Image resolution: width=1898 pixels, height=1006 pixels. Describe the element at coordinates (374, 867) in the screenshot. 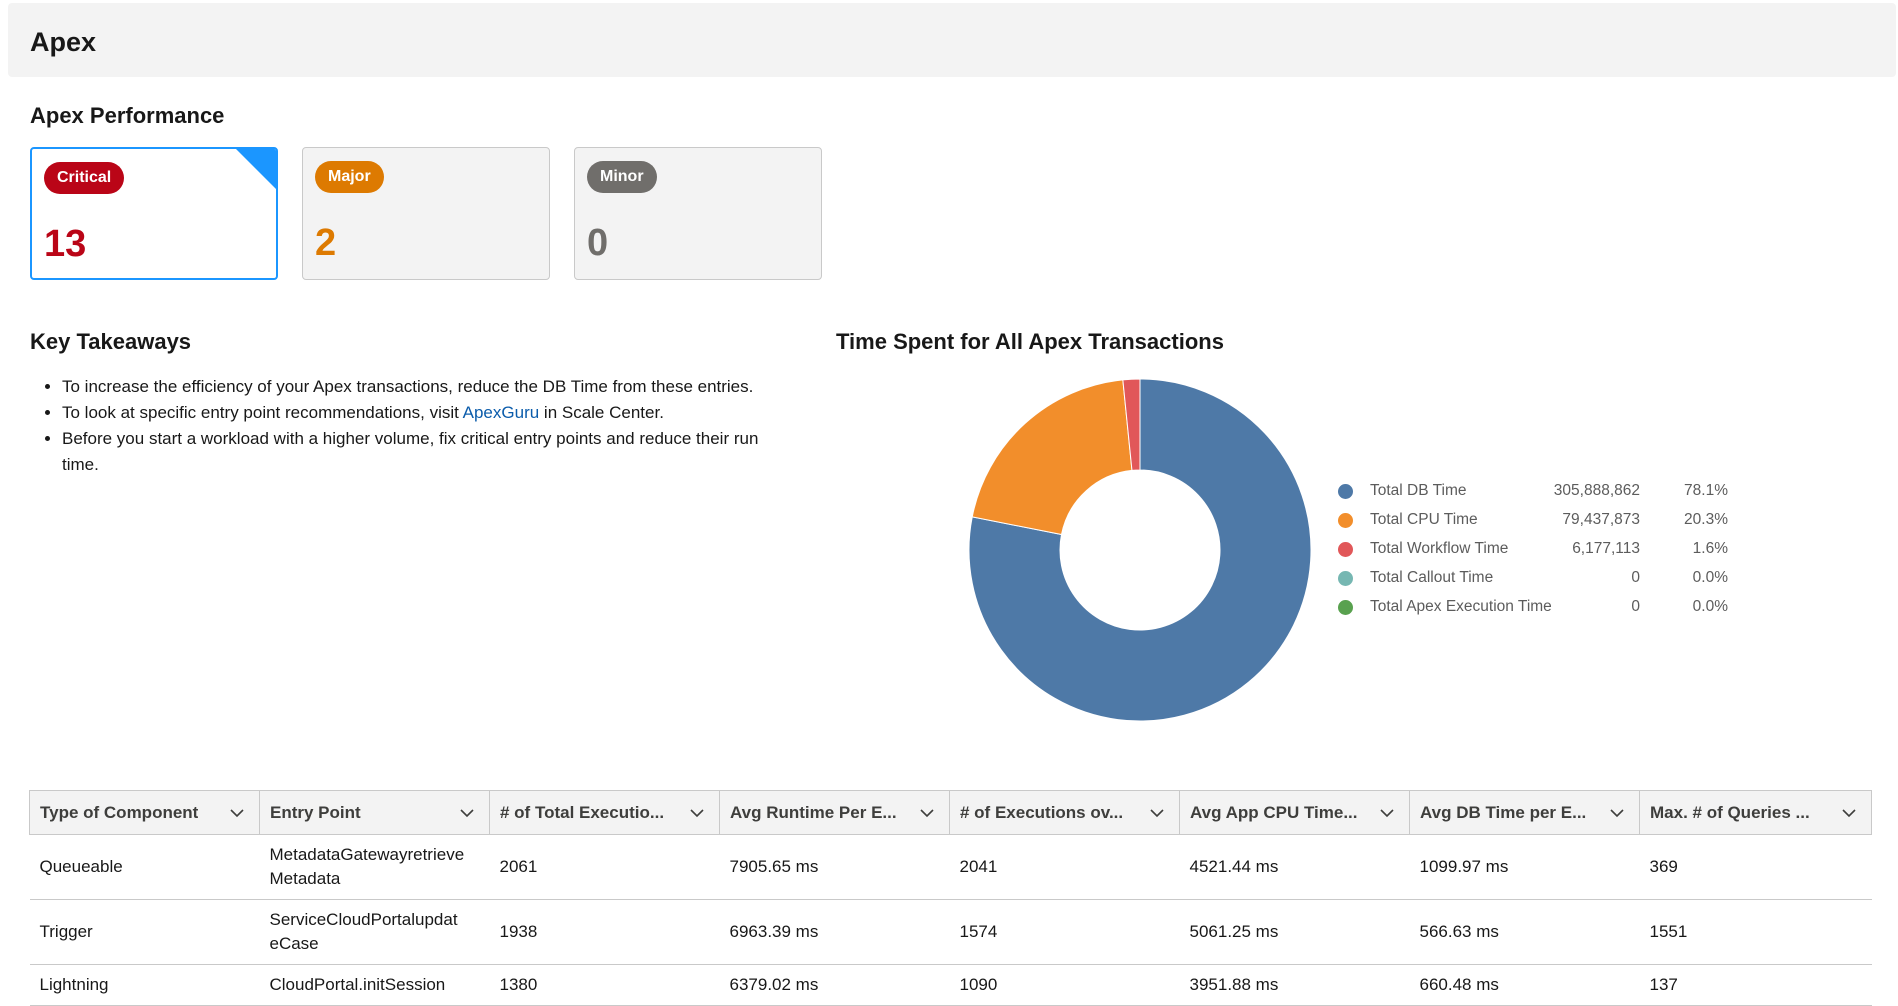

I see `table-cell-entry-point: MetadataGatewayretrieve Metadata` at that location.